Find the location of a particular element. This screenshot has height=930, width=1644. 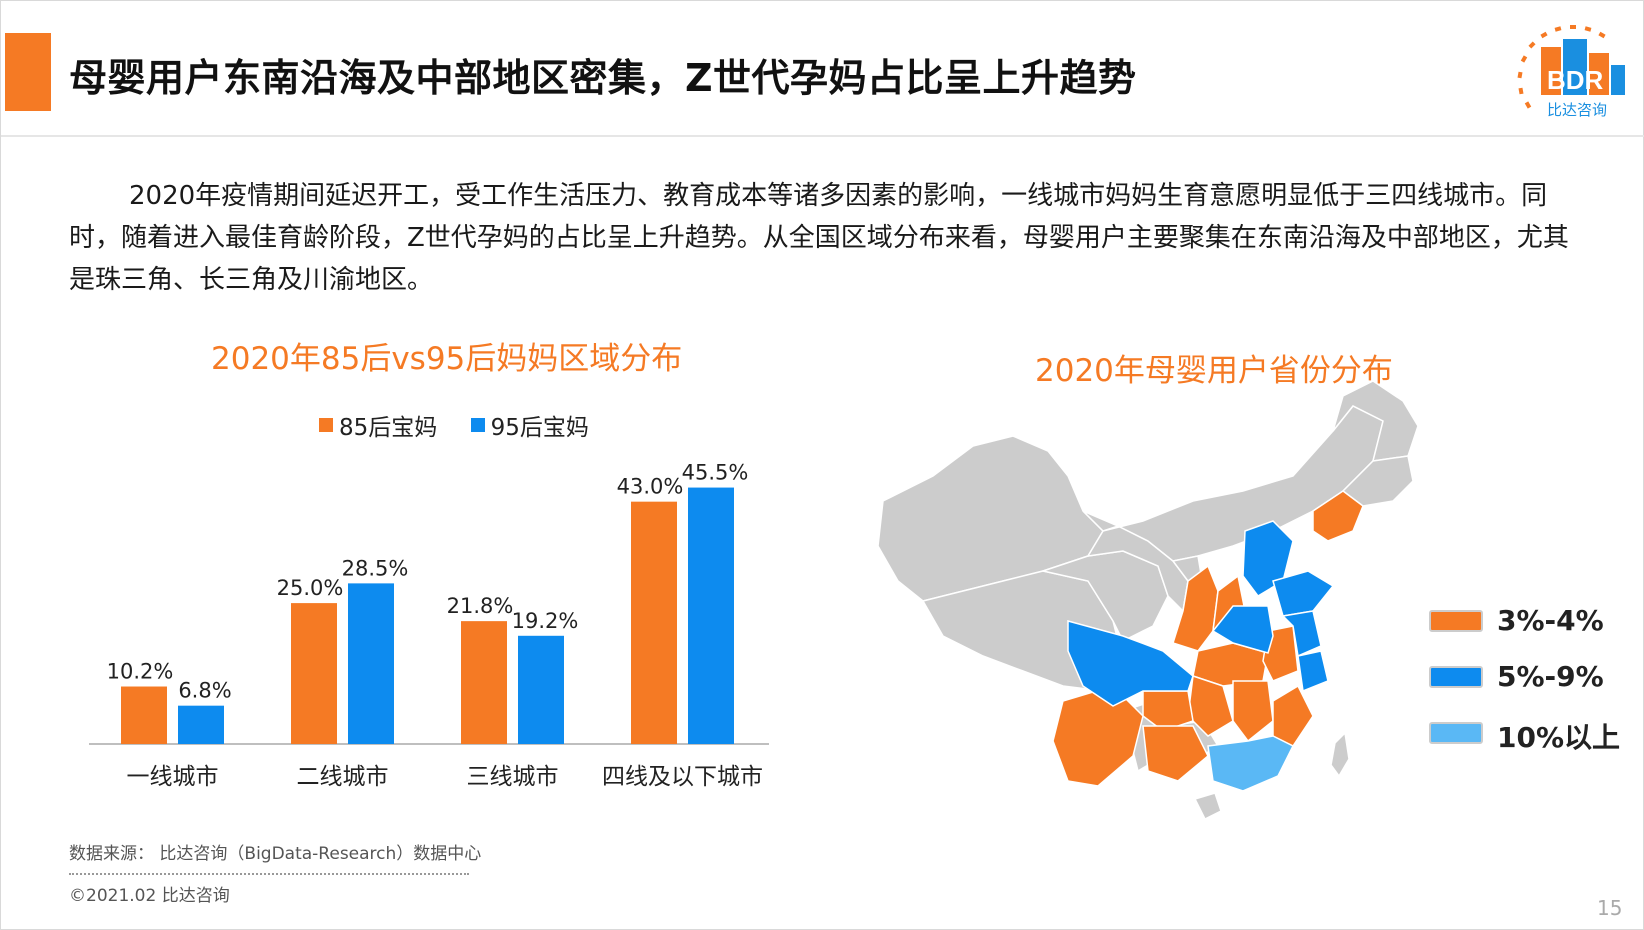

province-guangxi is located at coordinates (1175, 753).